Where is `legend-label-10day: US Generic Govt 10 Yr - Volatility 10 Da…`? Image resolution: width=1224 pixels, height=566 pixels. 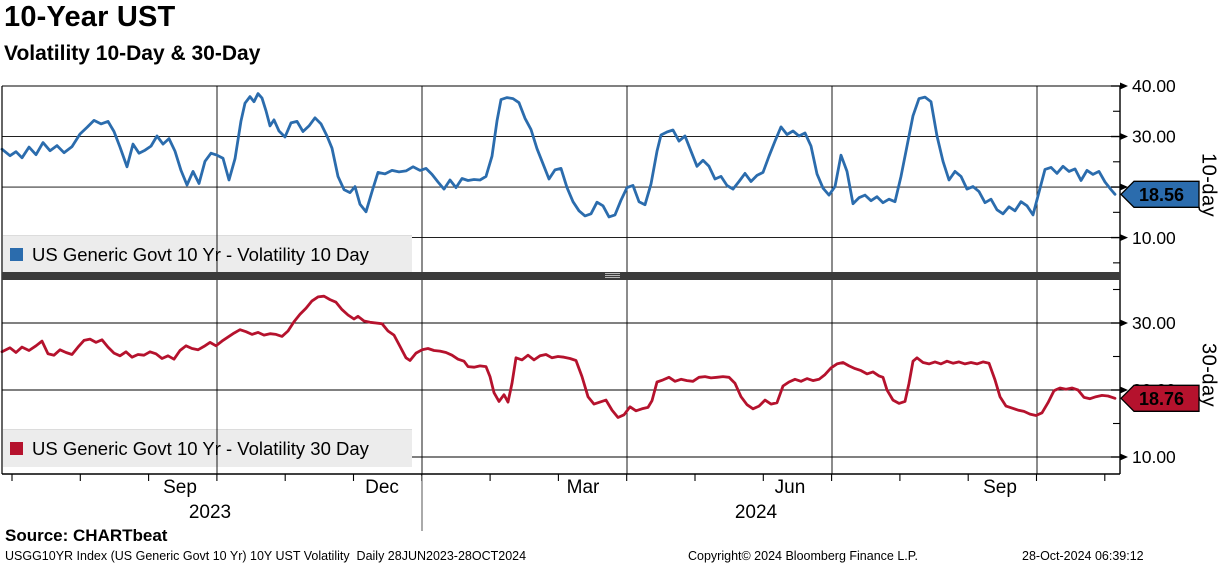
legend-label-10day: US Generic Govt 10 Yr - Volatility 10 Da… is located at coordinates (200, 254).